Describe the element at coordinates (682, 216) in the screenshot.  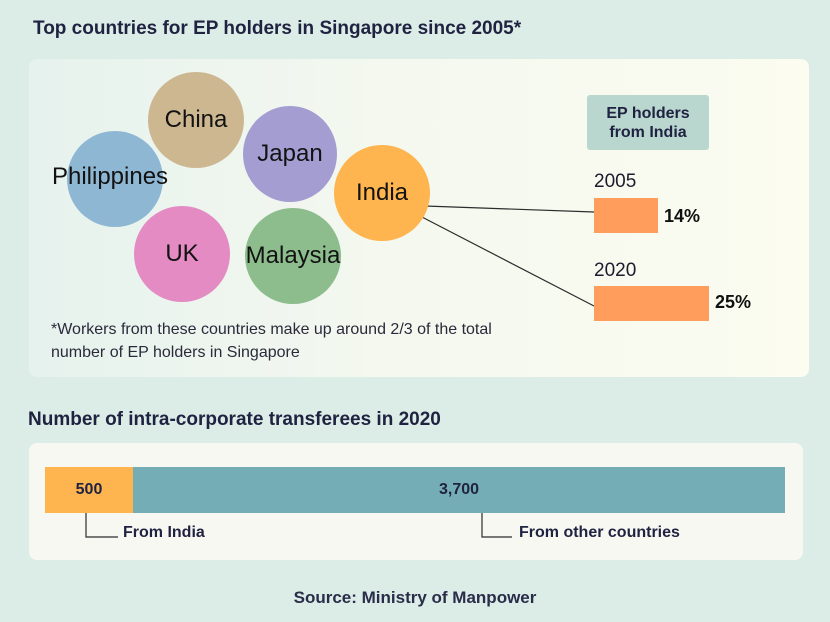
I see `ep-value-2005: 14%` at that location.